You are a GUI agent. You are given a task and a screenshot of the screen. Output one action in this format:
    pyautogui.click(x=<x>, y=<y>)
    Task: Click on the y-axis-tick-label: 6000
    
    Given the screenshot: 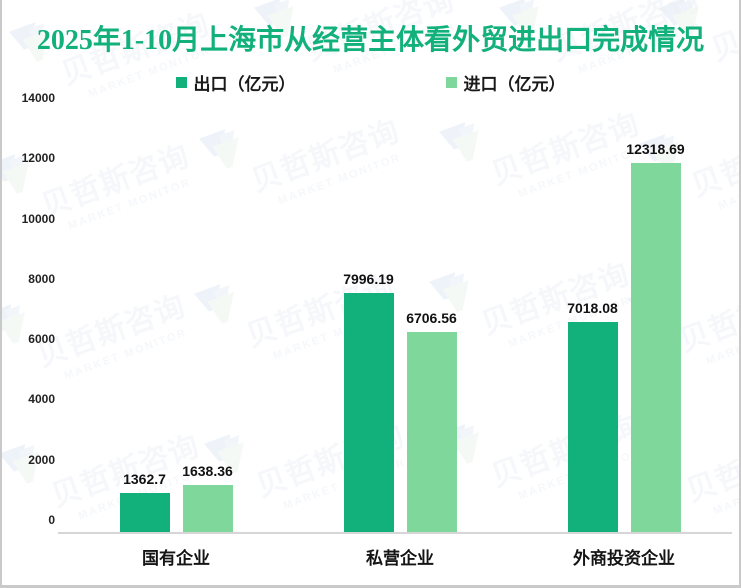 What is the action you would take?
    pyautogui.click(x=41, y=339)
    